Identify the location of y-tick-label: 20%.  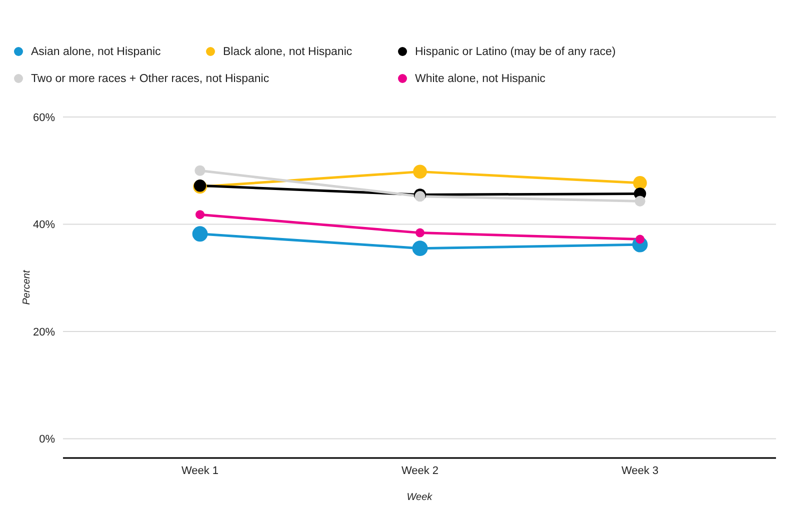
(44, 332).